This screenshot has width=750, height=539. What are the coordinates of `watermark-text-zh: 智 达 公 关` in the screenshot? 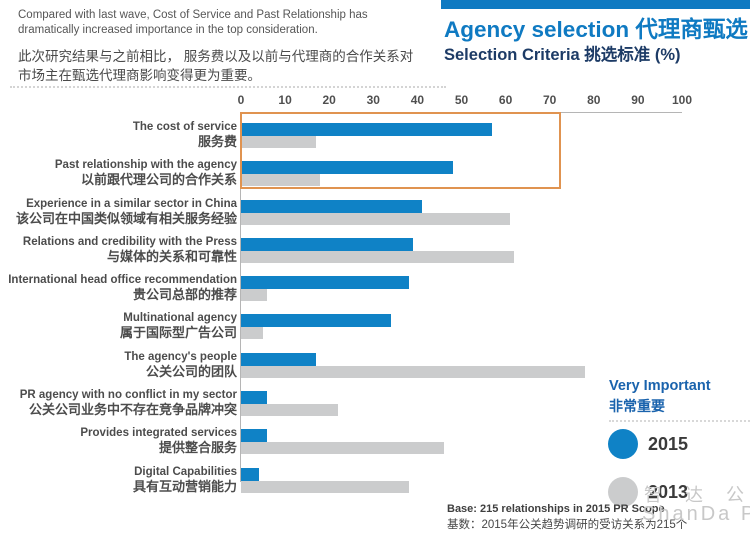 It's located at (697, 495).